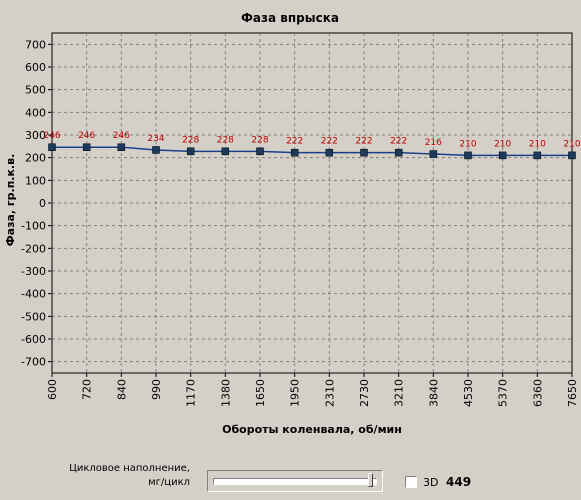  I want to click on y-tick-label: 100, so click(35, 180).